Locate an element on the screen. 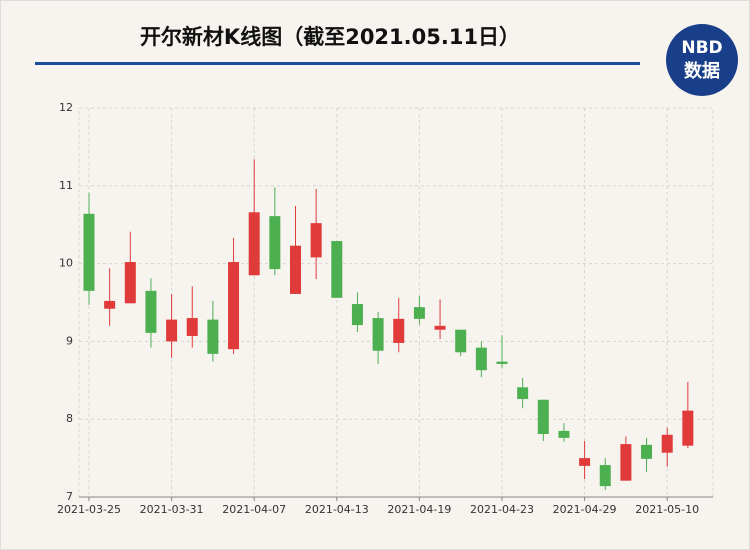  x-tick-label: 2021-04-23 is located at coordinates (502, 509).